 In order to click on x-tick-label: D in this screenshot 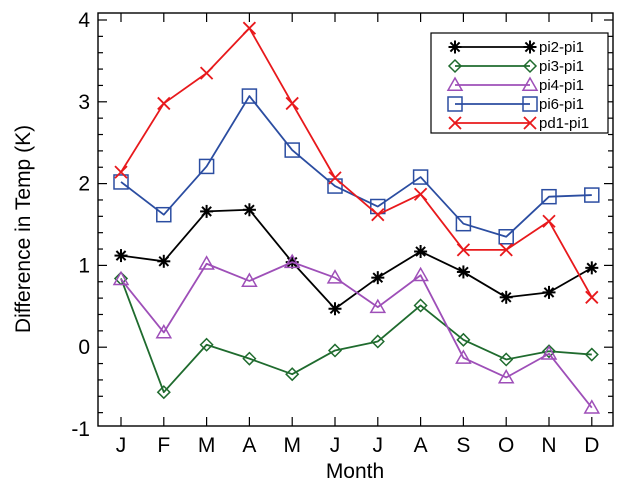, I will do `click(591, 445)`.